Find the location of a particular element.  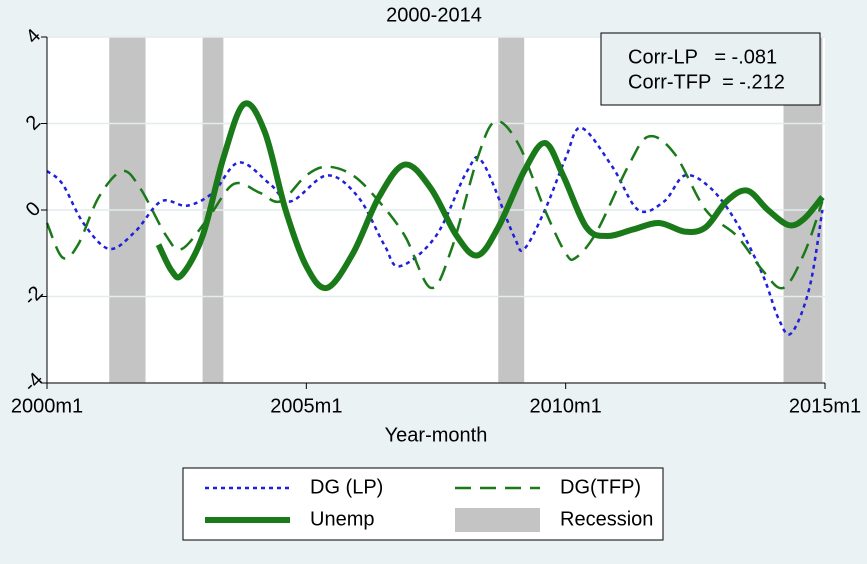

x-tick-label: 2000m1 is located at coordinates (47, 406).